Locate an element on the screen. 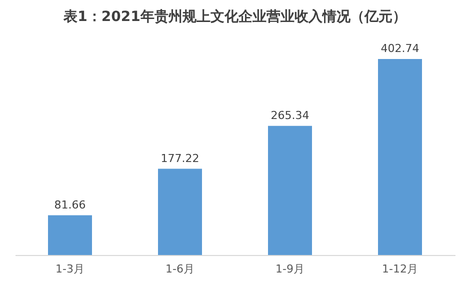 Image resolution: width=470 pixels, height=282 pixels. data-label: 81.66 is located at coordinates (70, 205).